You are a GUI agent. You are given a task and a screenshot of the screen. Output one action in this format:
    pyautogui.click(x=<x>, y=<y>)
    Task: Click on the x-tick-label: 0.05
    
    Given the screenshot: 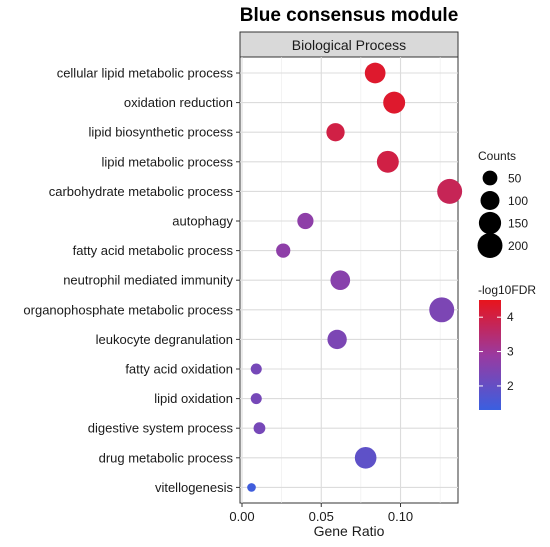 What is the action you would take?
    pyautogui.click(x=321, y=516)
    